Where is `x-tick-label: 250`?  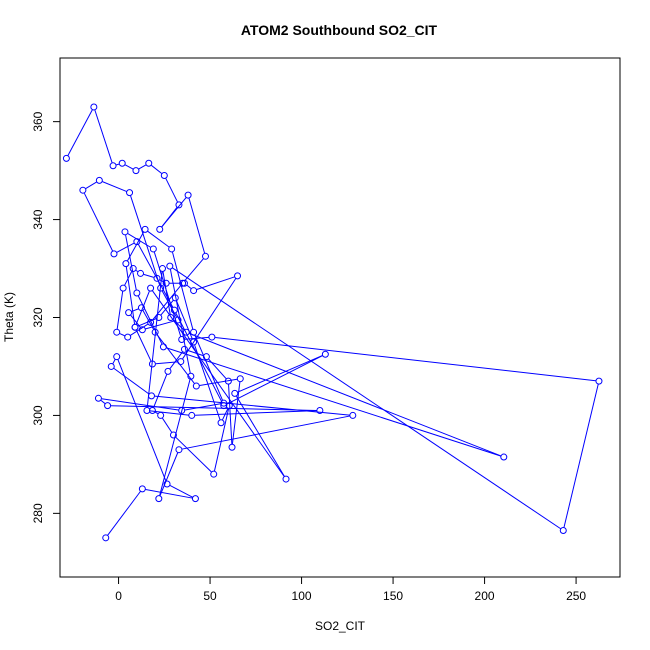
x-tick-label: 250 is located at coordinates (576, 596).